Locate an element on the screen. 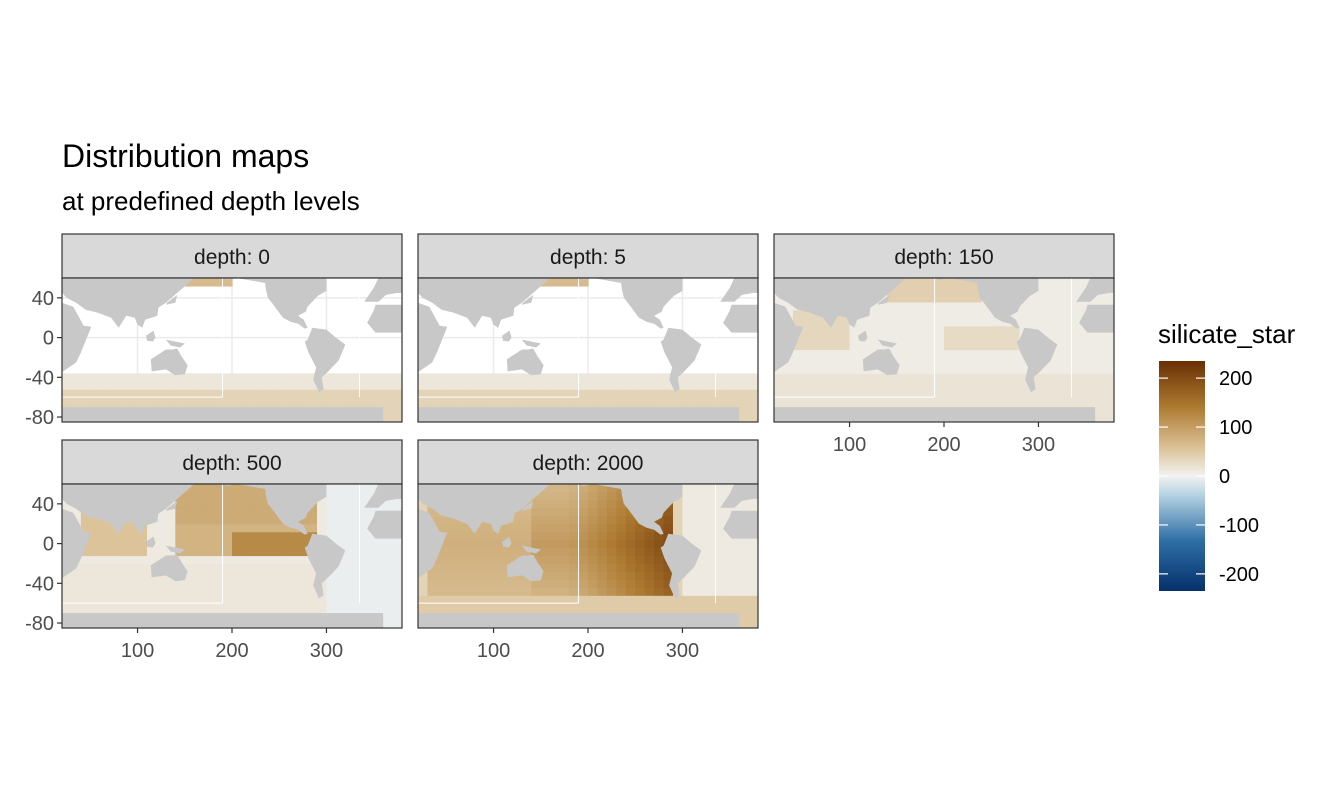 Image resolution: width=1344 pixels, height=806 pixels. x-tick-label: 100 is located at coordinates (493, 651).